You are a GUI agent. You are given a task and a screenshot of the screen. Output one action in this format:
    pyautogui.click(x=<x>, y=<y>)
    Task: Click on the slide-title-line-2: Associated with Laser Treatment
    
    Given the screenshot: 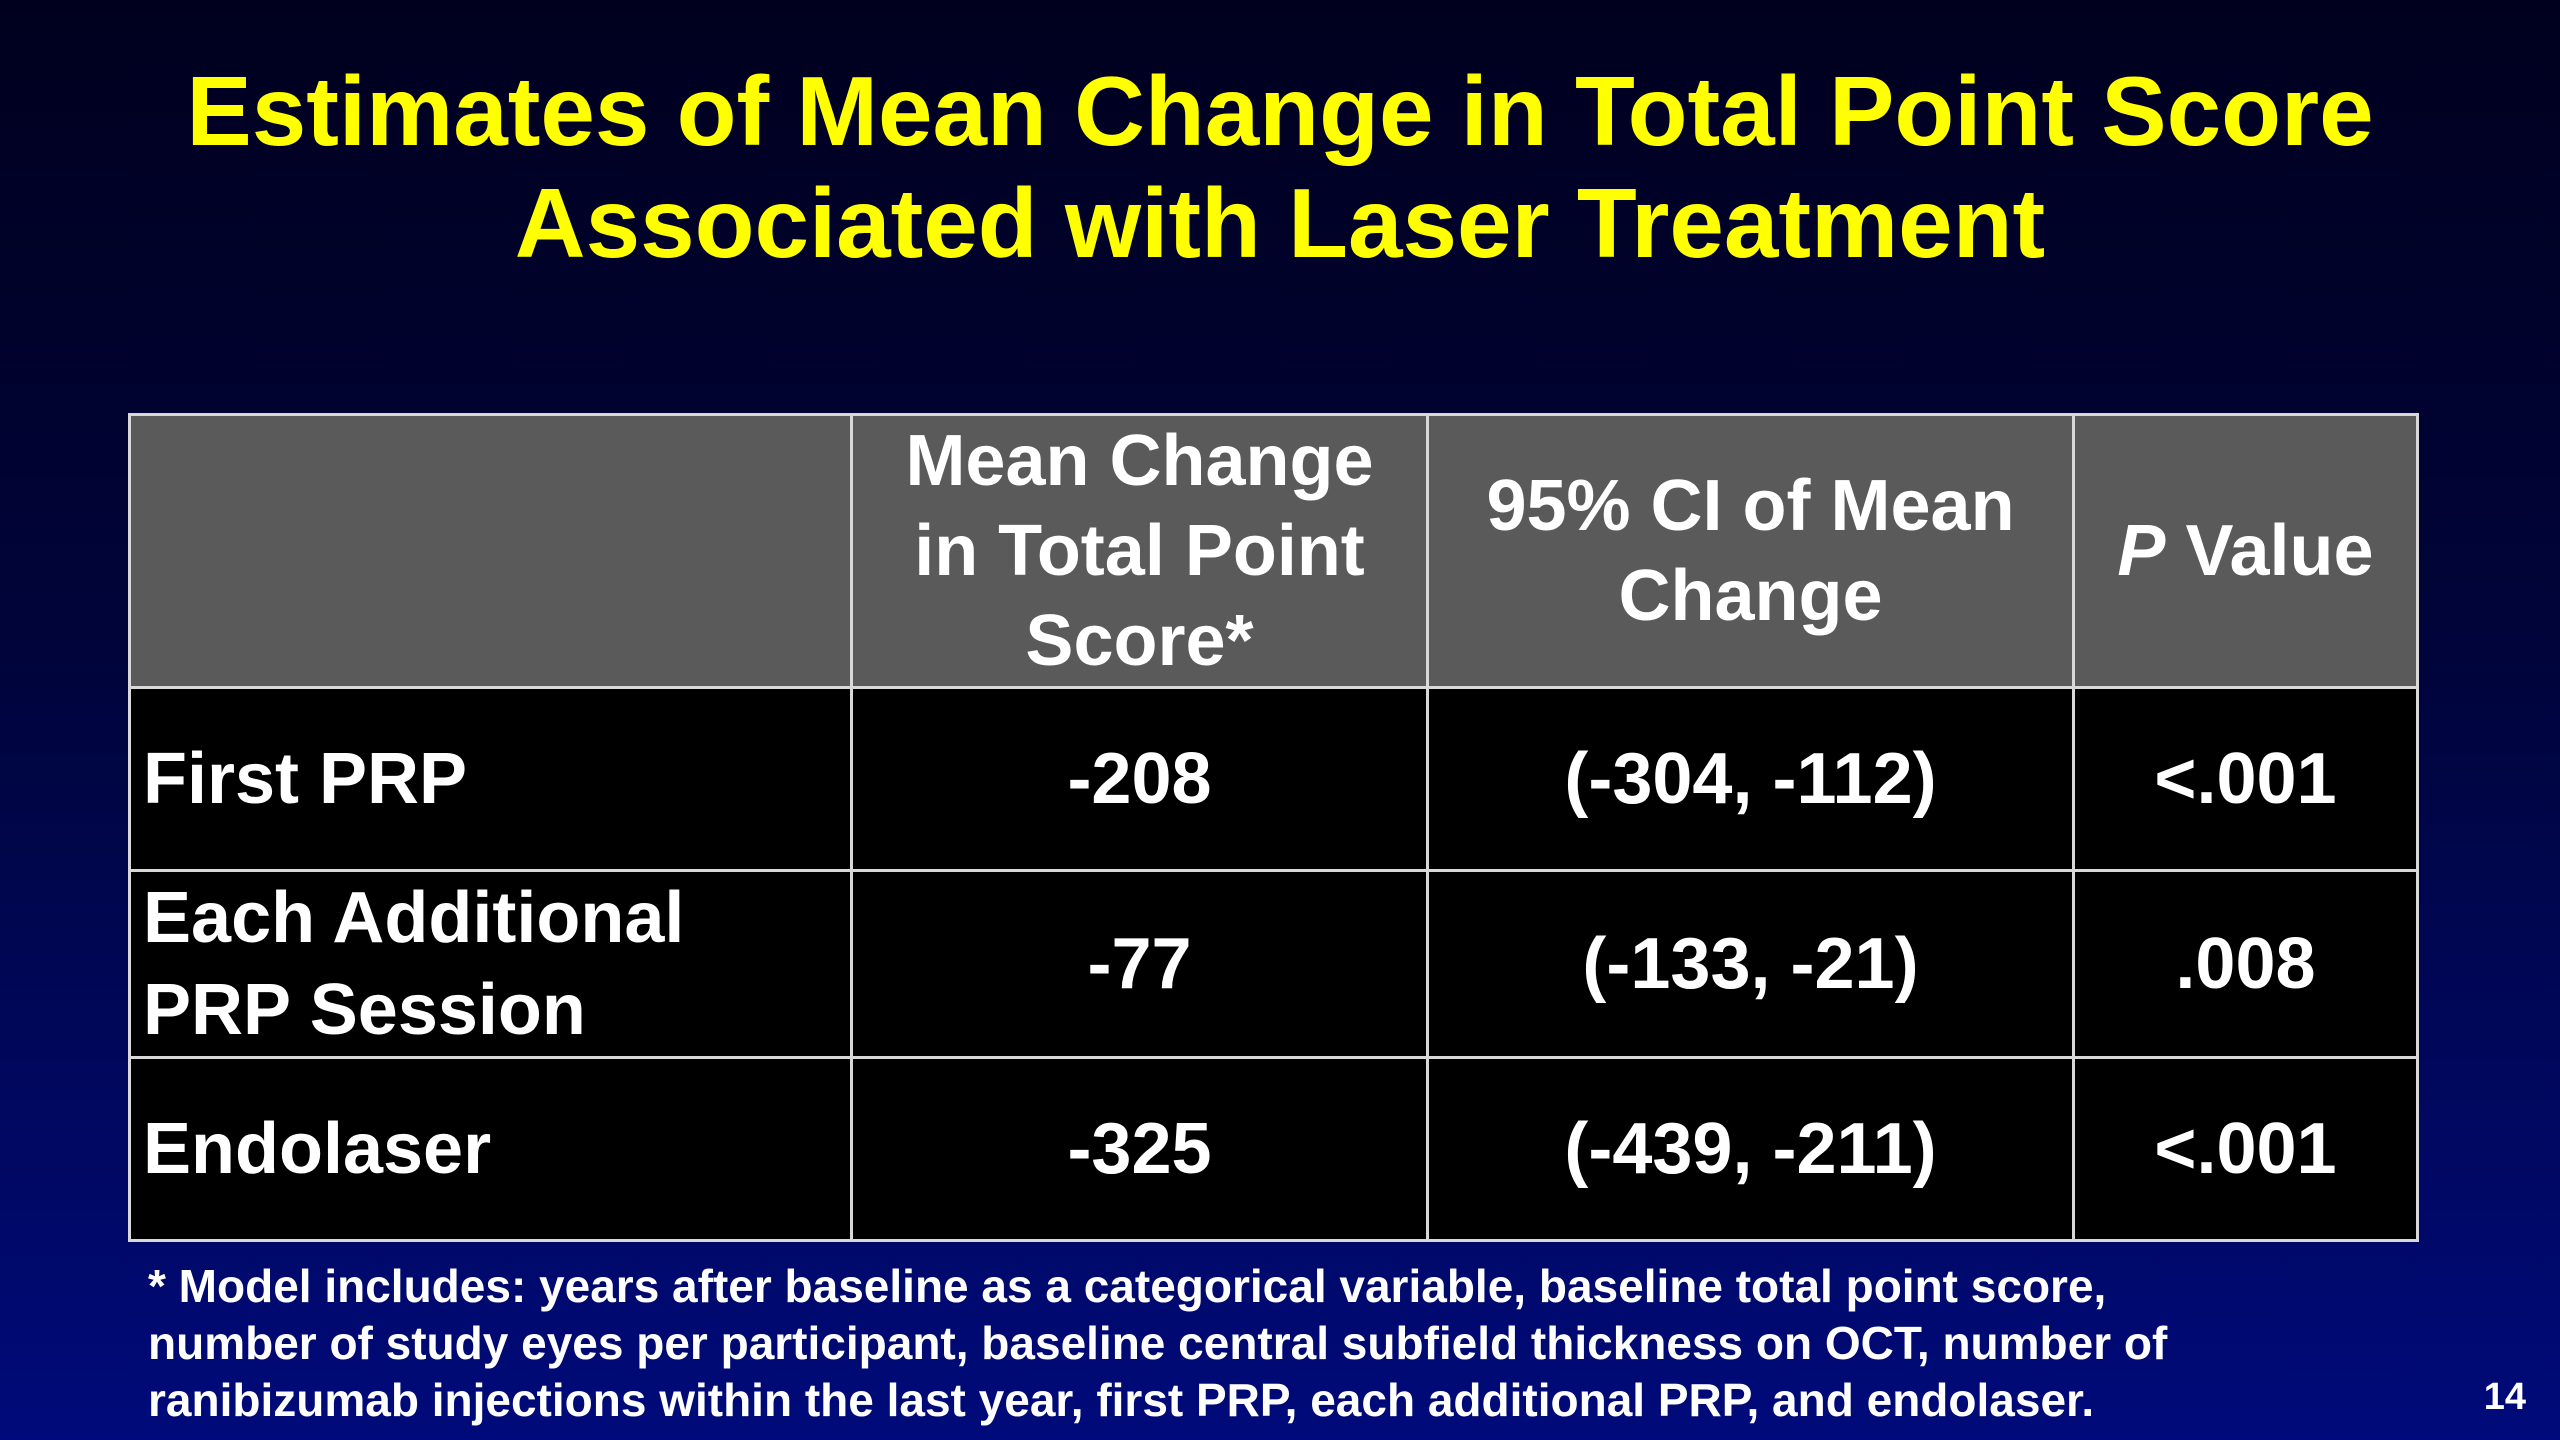 What is the action you would take?
    pyautogui.click(x=1280, y=223)
    